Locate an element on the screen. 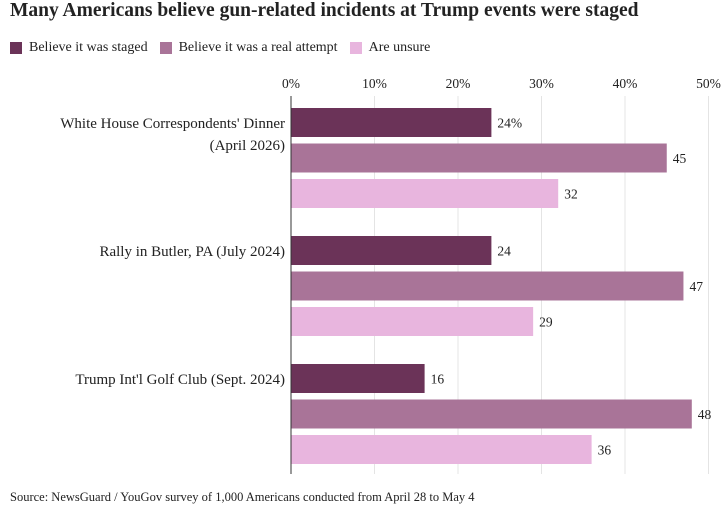  legend-swatch-staged is located at coordinates (16, 48).